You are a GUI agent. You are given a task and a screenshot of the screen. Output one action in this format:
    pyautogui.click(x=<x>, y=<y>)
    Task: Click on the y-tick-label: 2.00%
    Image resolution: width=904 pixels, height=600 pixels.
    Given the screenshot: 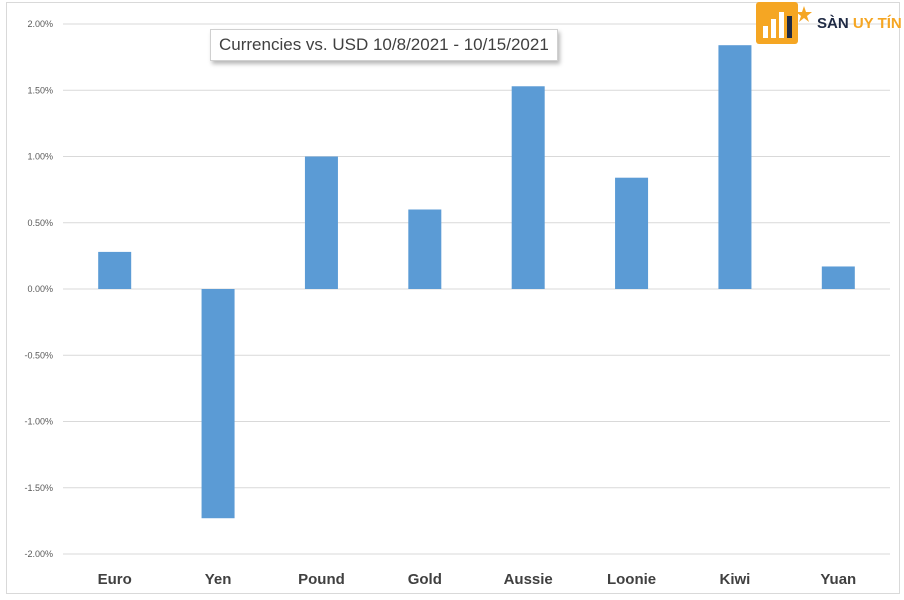 What is the action you would take?
    pyautogui.click(x=40, y=24)
    